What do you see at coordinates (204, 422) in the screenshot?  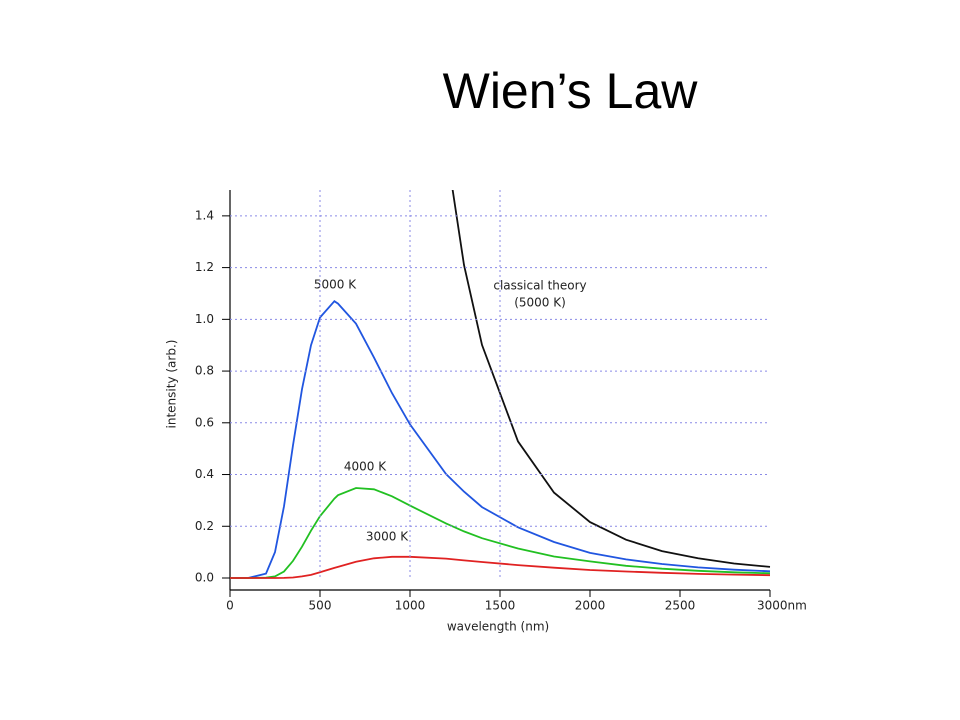 I see `y-tick-label: 0.6` at bounding box center [204, 422].